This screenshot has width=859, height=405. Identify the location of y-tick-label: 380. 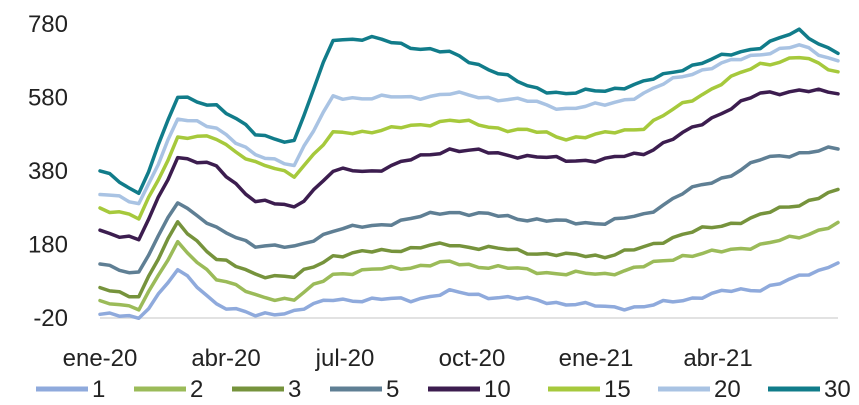
(48, 171).